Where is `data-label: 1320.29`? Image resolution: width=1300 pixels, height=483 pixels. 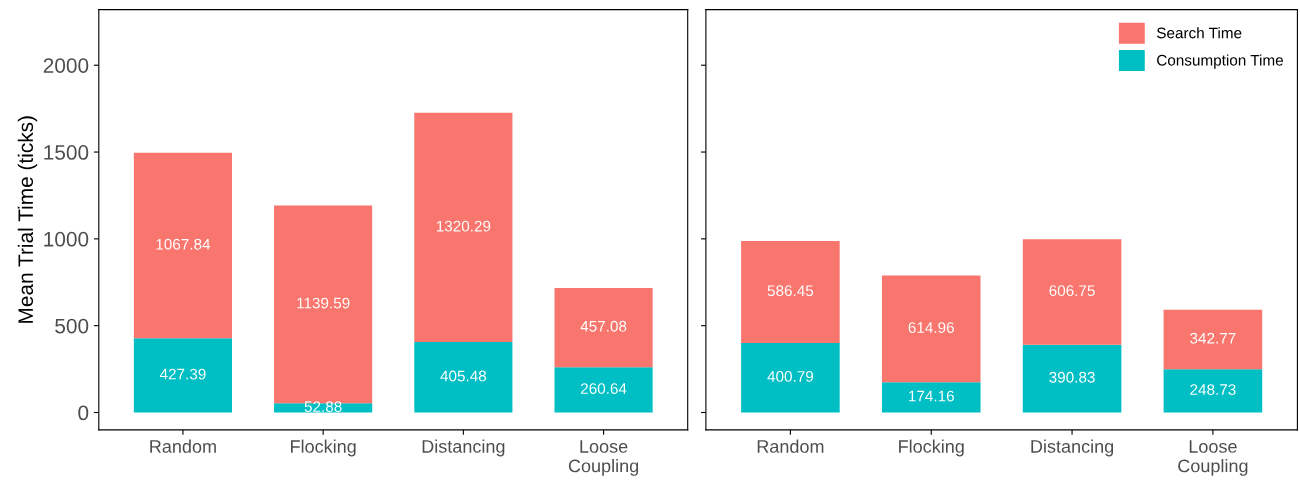 data-label: 1320.29 is located at coordinates (463, 226).